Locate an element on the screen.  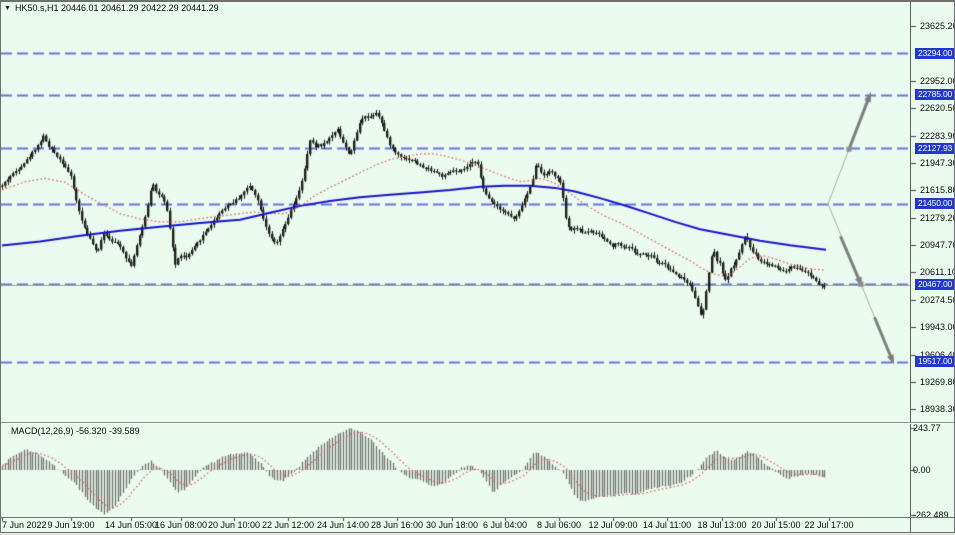
price-level-tag: 19517.00 is located at coordinates (935, 362).